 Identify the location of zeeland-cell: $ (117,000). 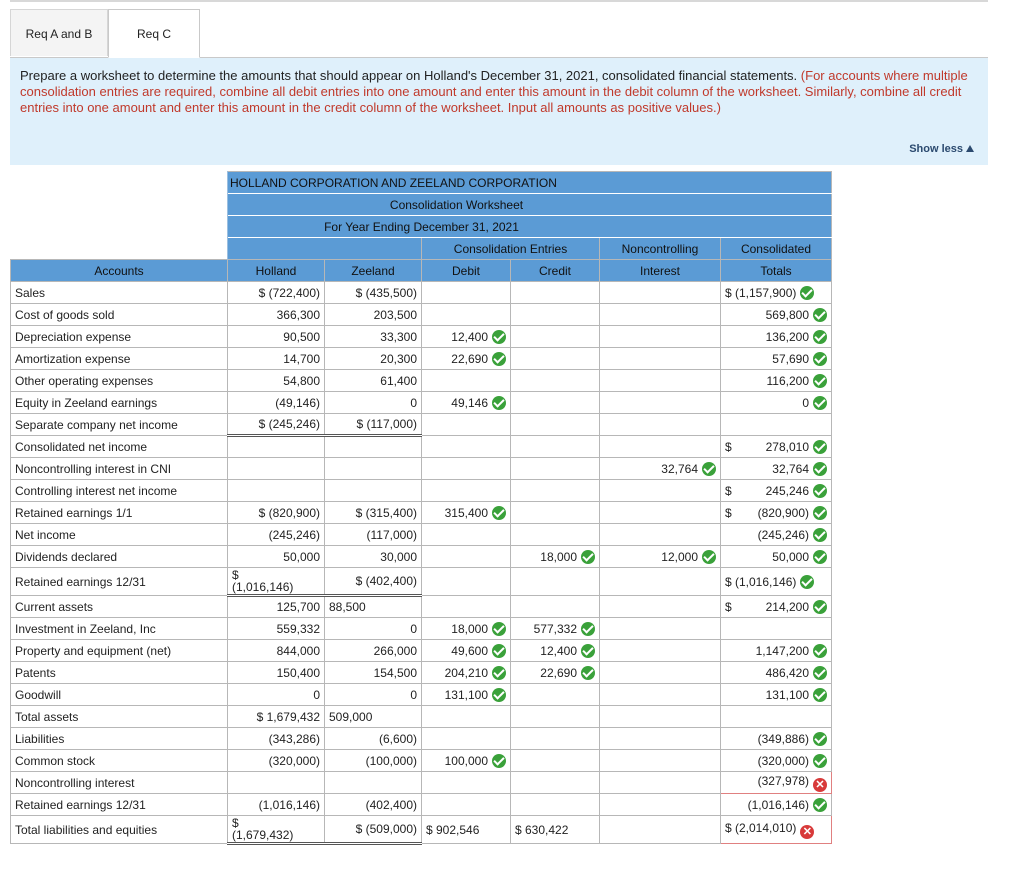
(373, 425).